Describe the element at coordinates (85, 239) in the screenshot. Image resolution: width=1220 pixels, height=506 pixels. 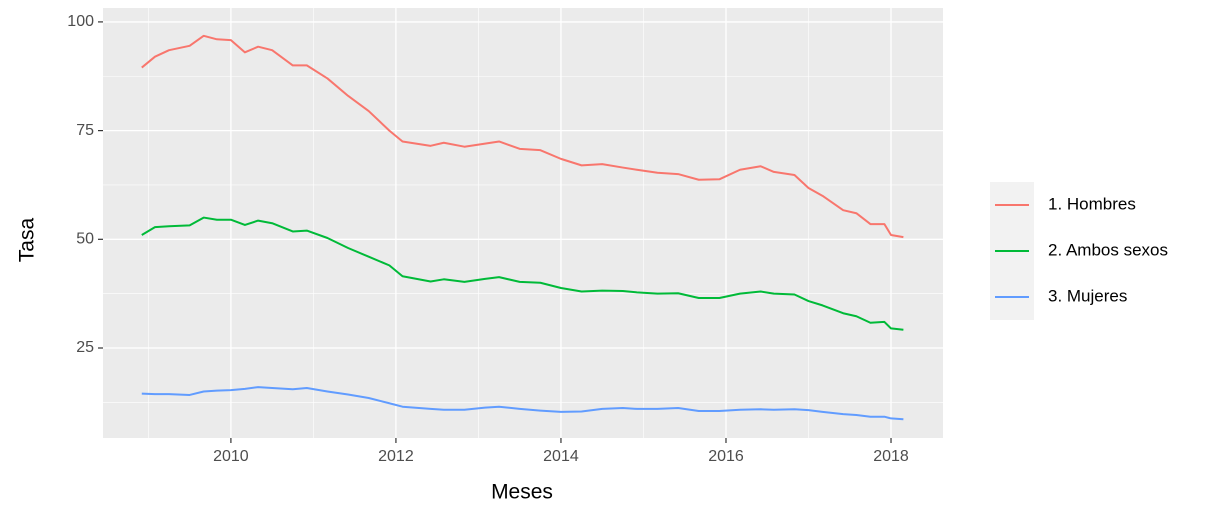
I see `y-tick-label: 50` at that location.